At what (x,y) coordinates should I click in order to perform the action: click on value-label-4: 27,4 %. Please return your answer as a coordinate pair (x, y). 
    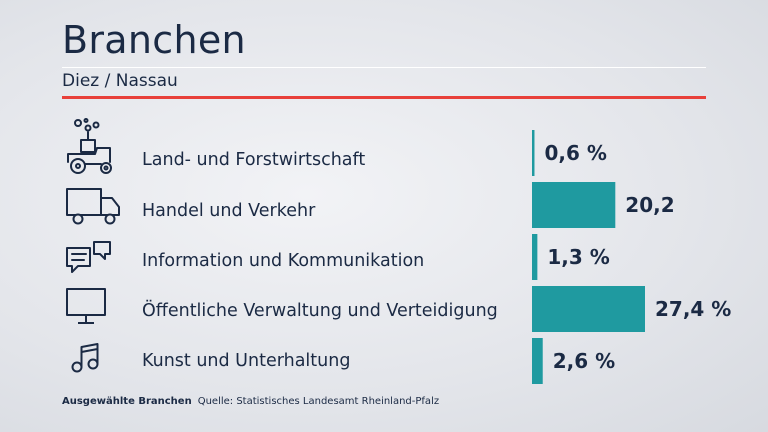
    Looking at the image, I should click on (693, 309).